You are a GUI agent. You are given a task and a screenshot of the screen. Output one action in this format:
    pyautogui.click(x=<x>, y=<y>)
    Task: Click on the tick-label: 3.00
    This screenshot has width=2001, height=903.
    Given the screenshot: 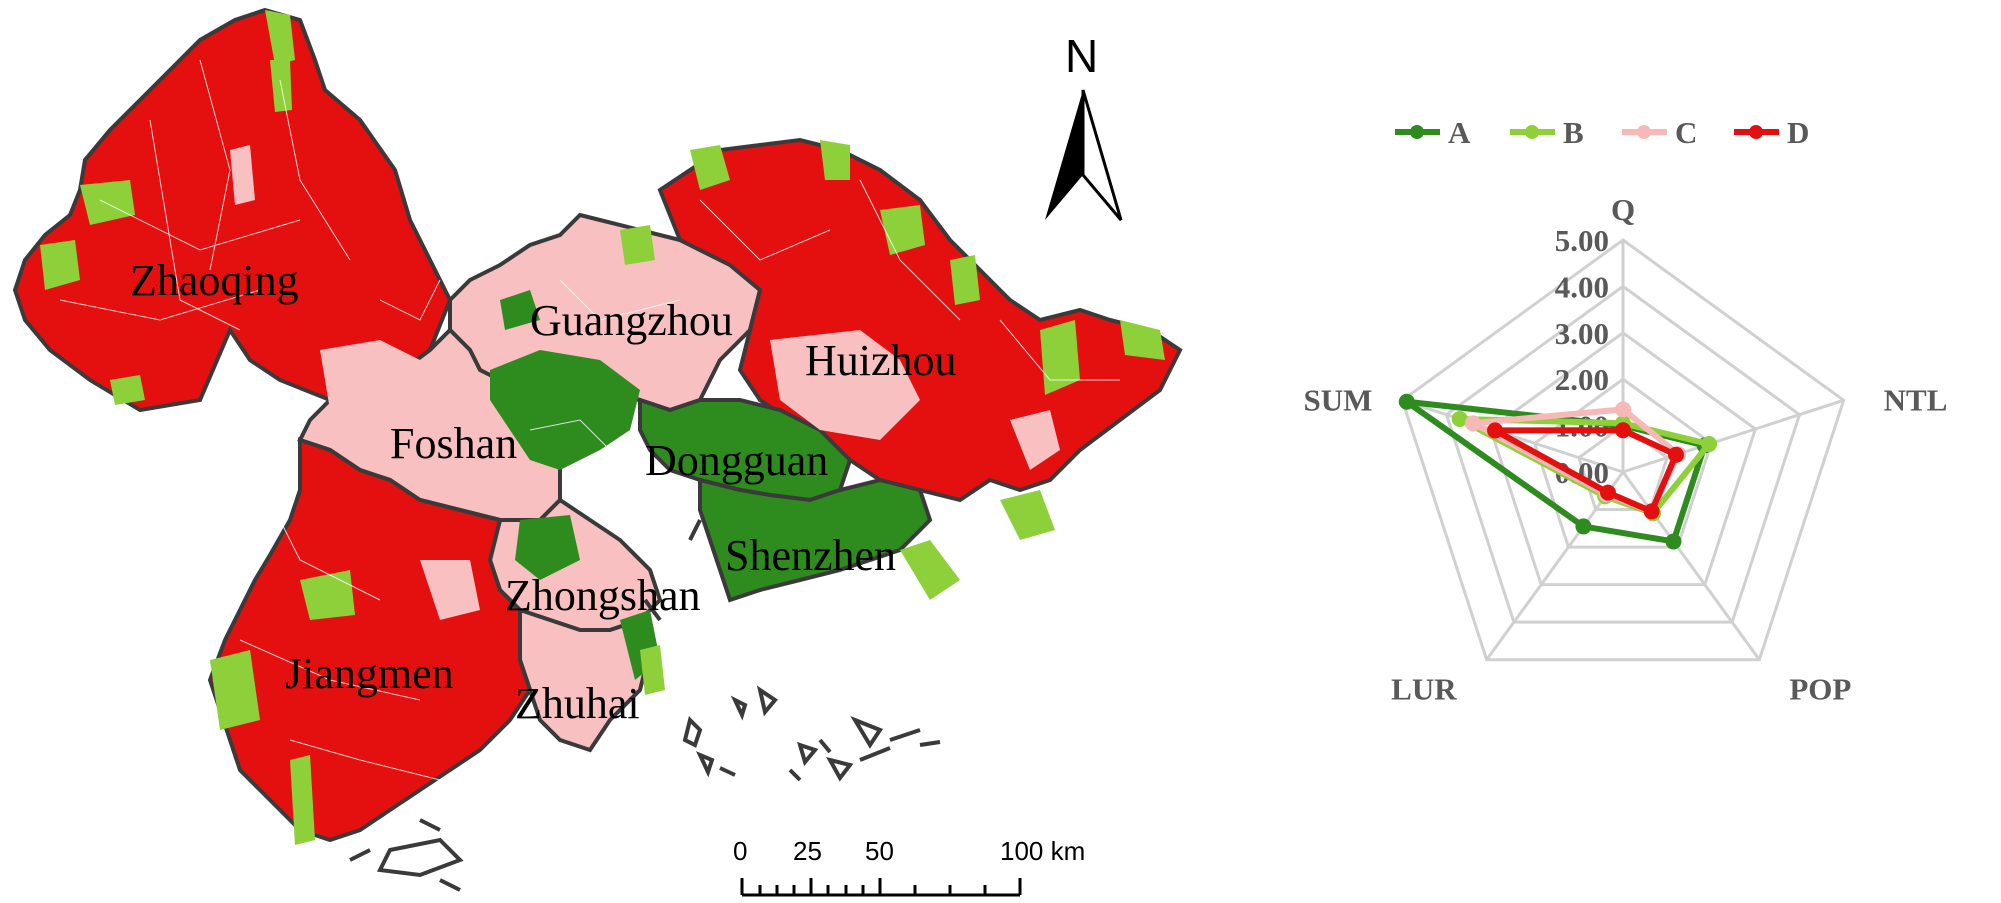 What is the action you would take?
    pyautogui.click(x=1582, y=333)
    